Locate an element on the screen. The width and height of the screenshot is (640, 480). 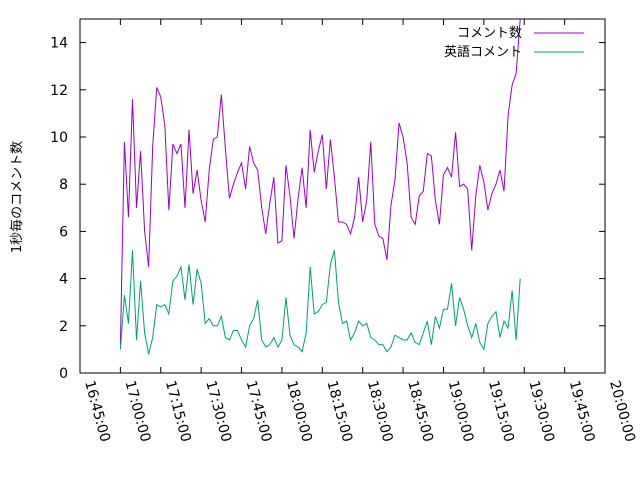
x-tick-label: 19:30:00 is located at coordinates (541, 411).